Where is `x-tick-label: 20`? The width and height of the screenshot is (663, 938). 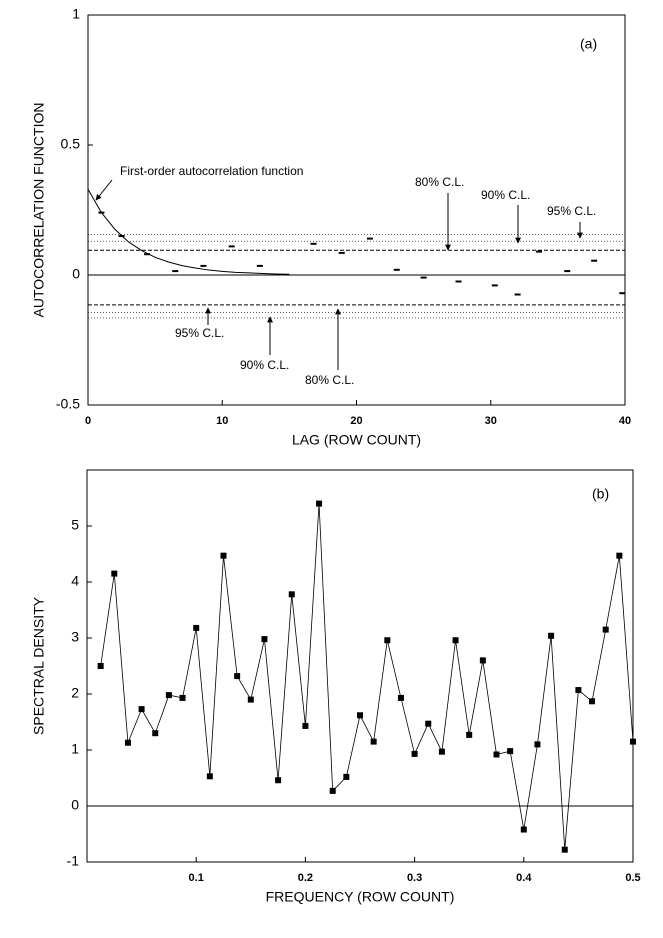 x-tick-label: 20 is located at coordinates (356, 421).